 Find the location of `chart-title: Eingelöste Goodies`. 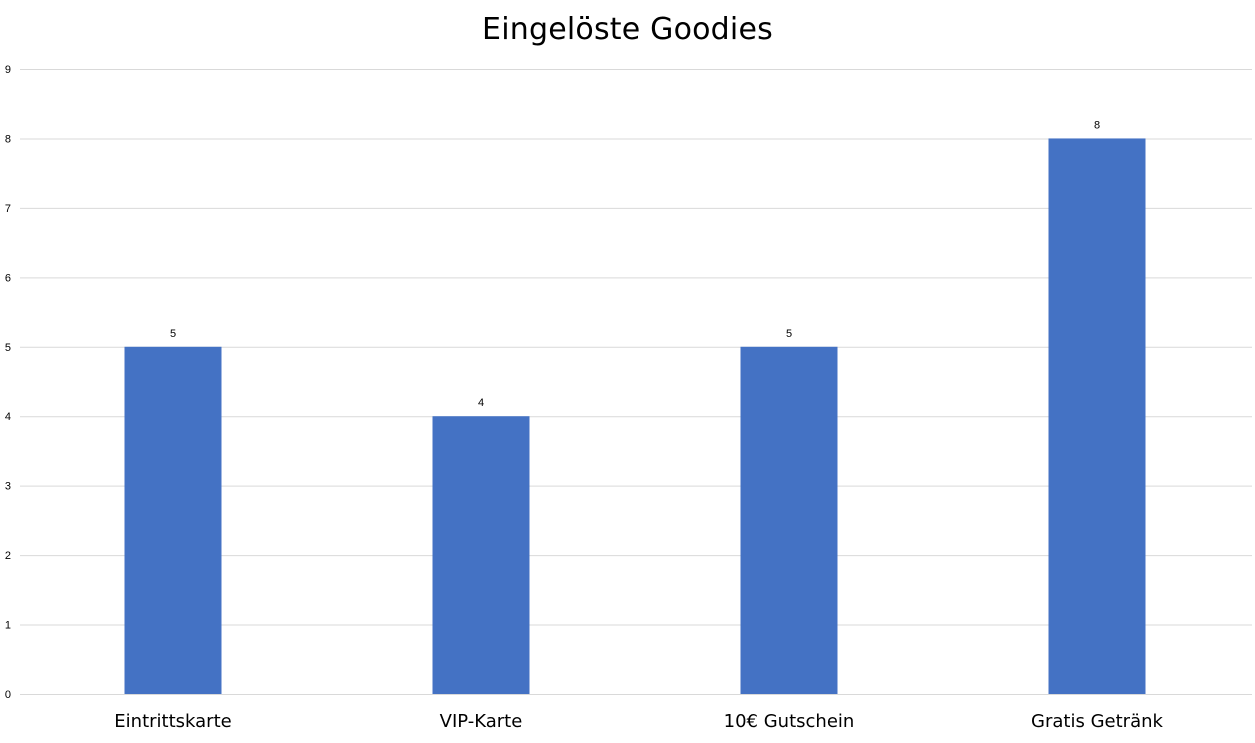

chart-title: Eingelöste Goodies is located at coordinates (627, 29).